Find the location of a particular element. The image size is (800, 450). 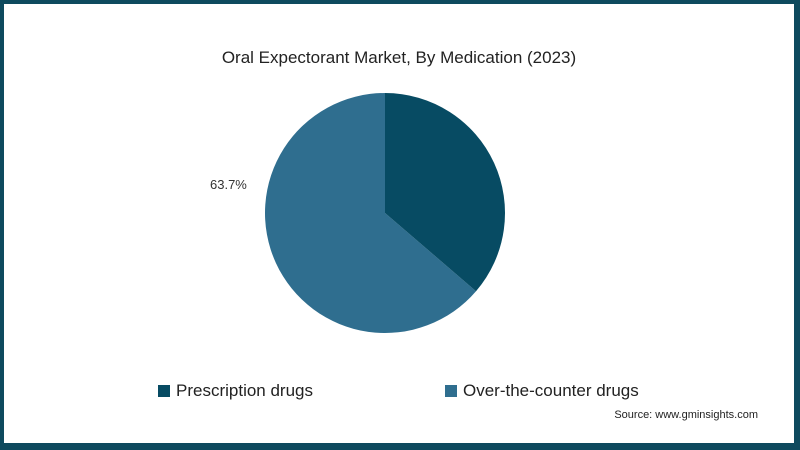

pie-slice-prescription is located at coordinates (445, 192).